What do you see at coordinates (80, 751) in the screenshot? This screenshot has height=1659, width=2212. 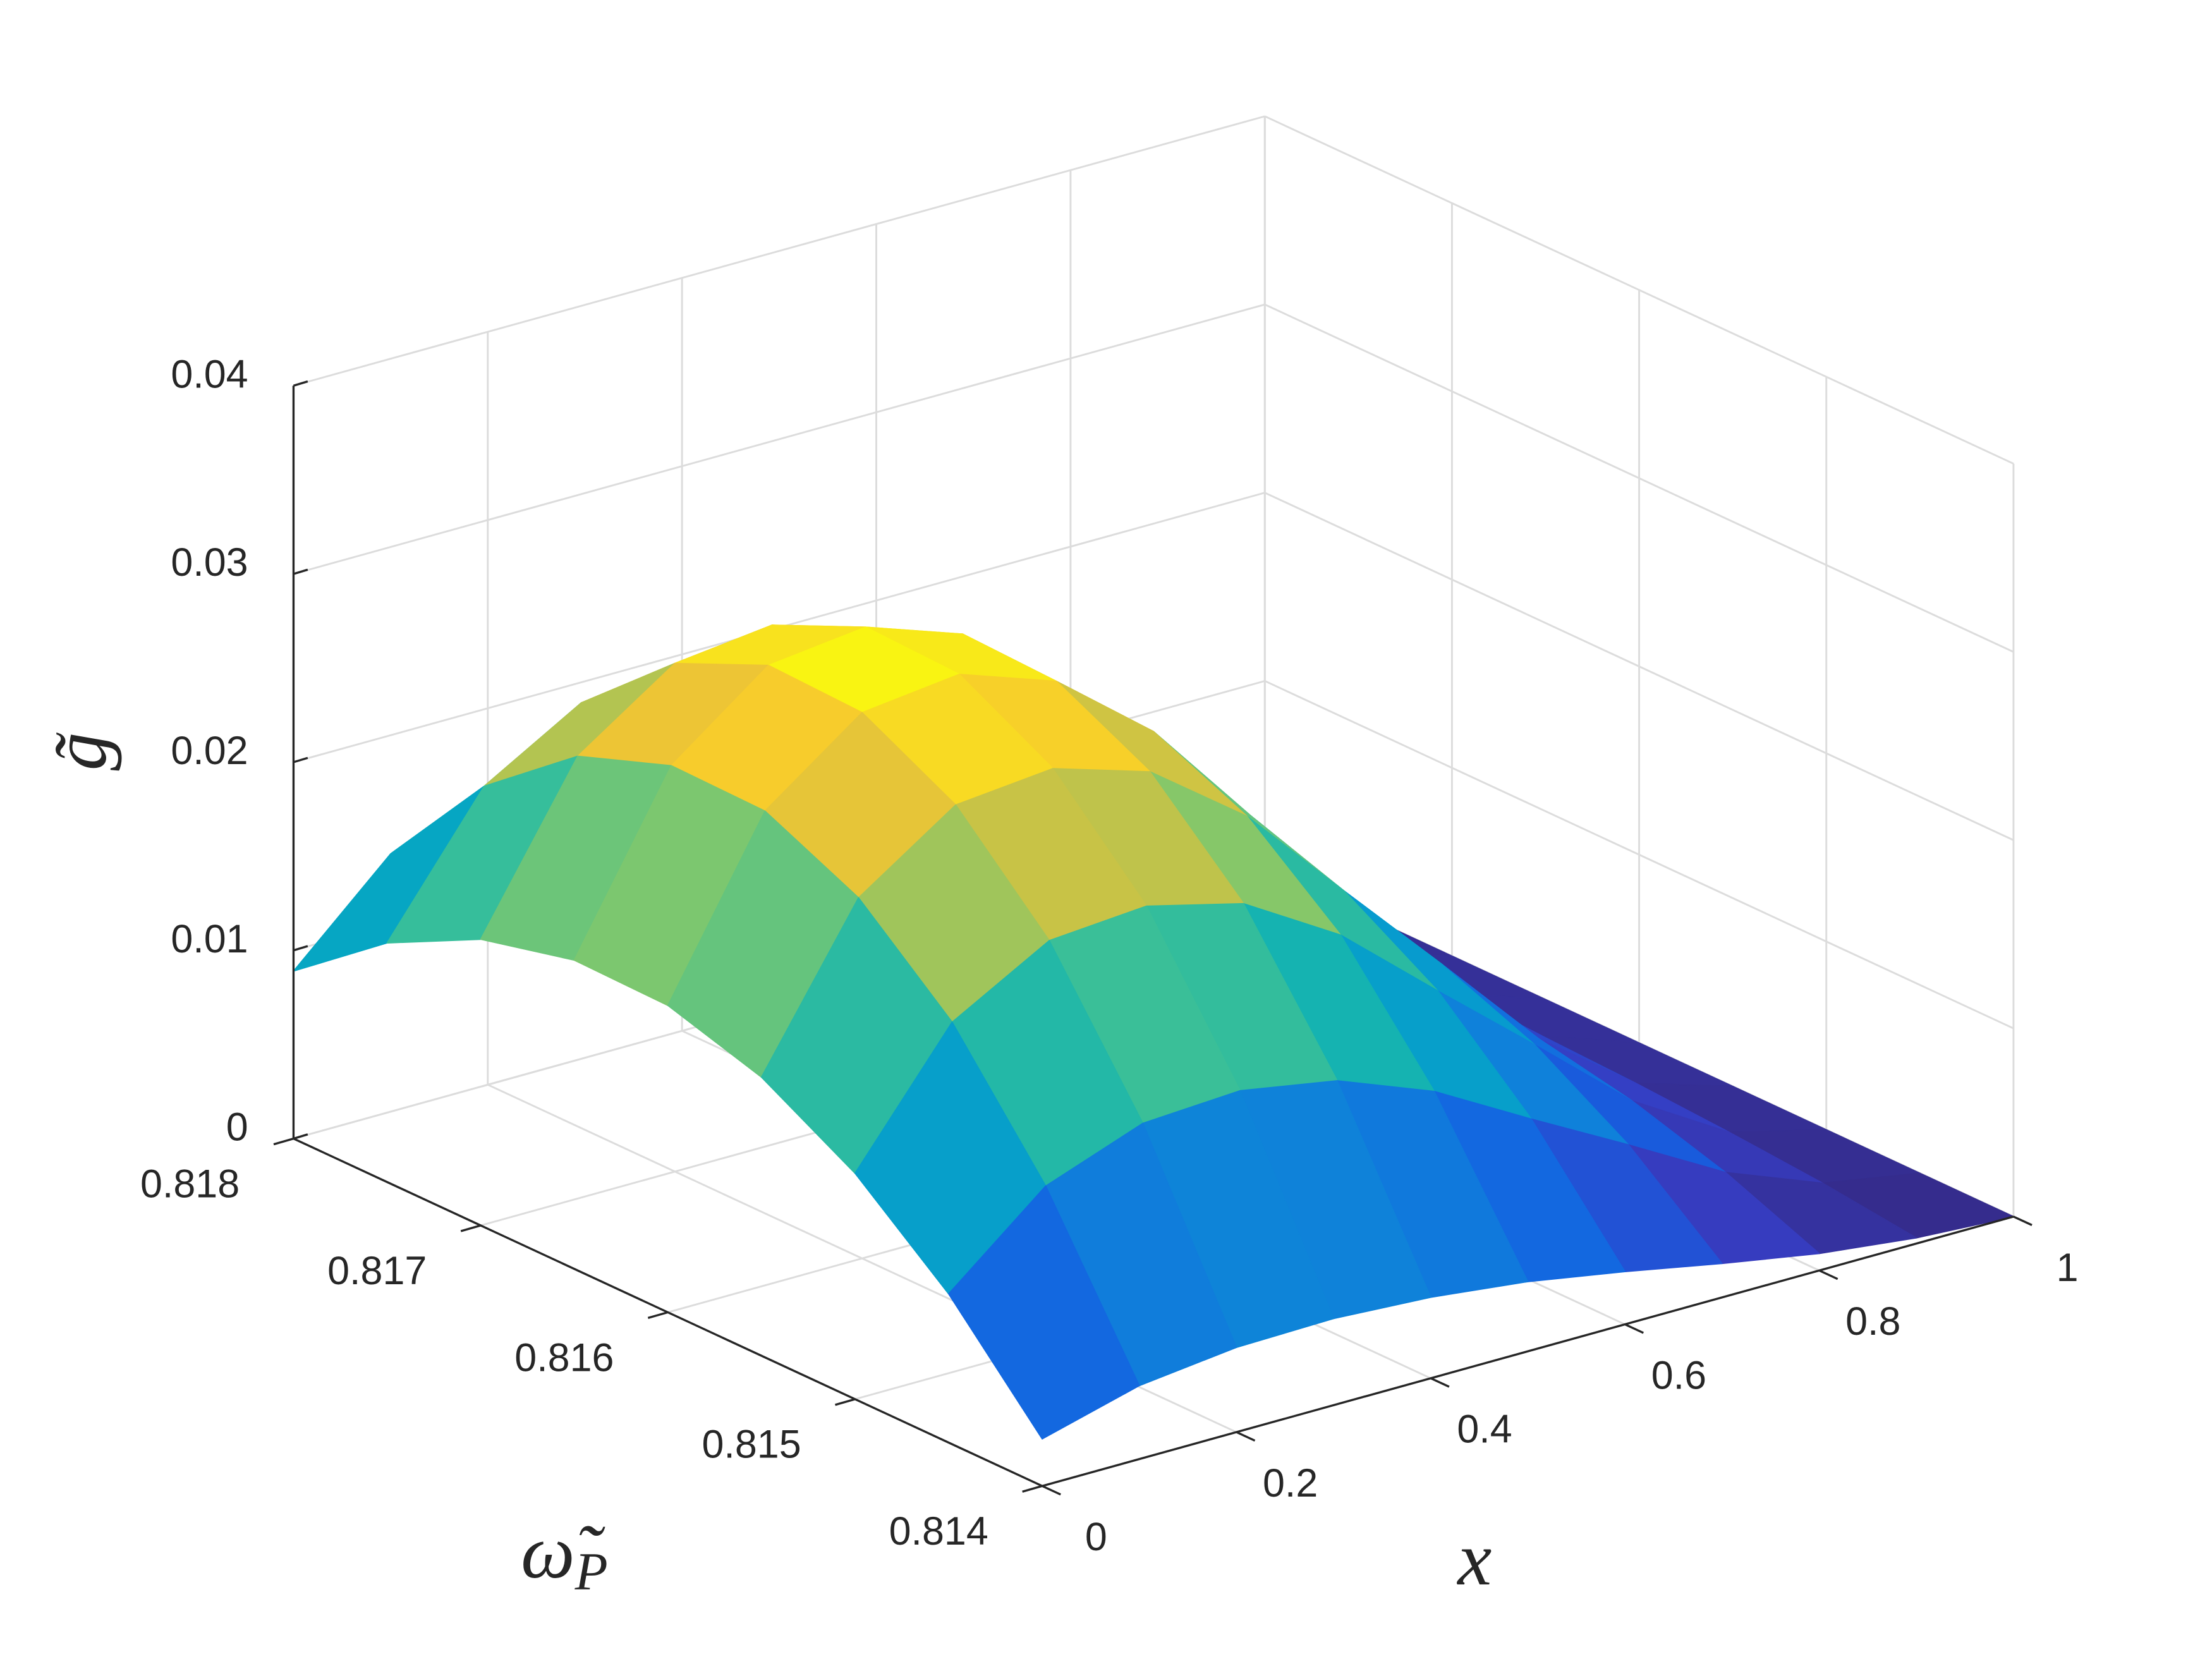 I see `z-axis-label: g̃` at bounding box center [80, 751].